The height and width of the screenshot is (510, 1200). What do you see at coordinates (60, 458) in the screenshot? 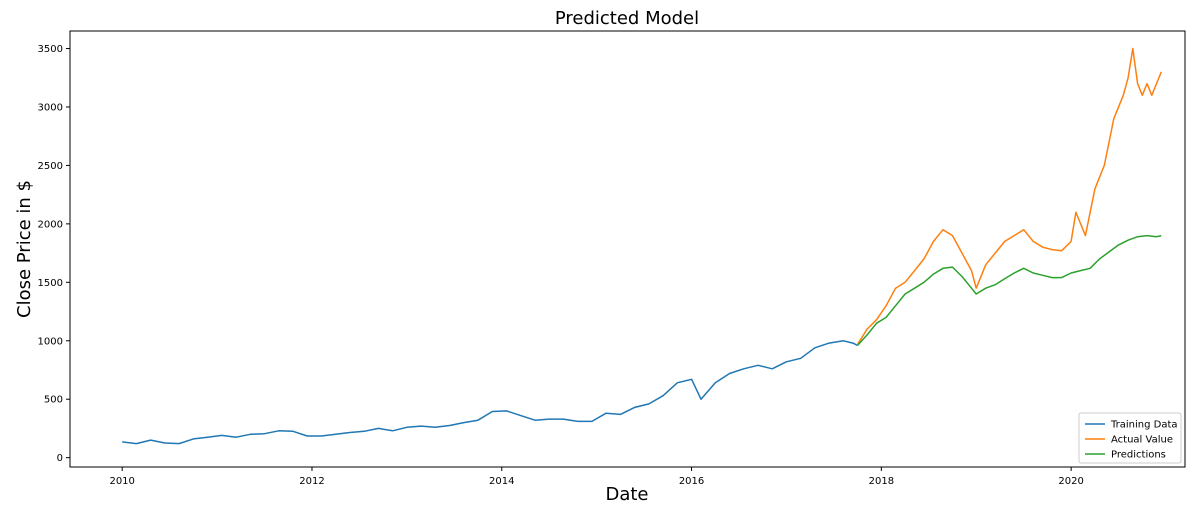
I see `y-tick-label: 0` at bounding box center [60, 458].